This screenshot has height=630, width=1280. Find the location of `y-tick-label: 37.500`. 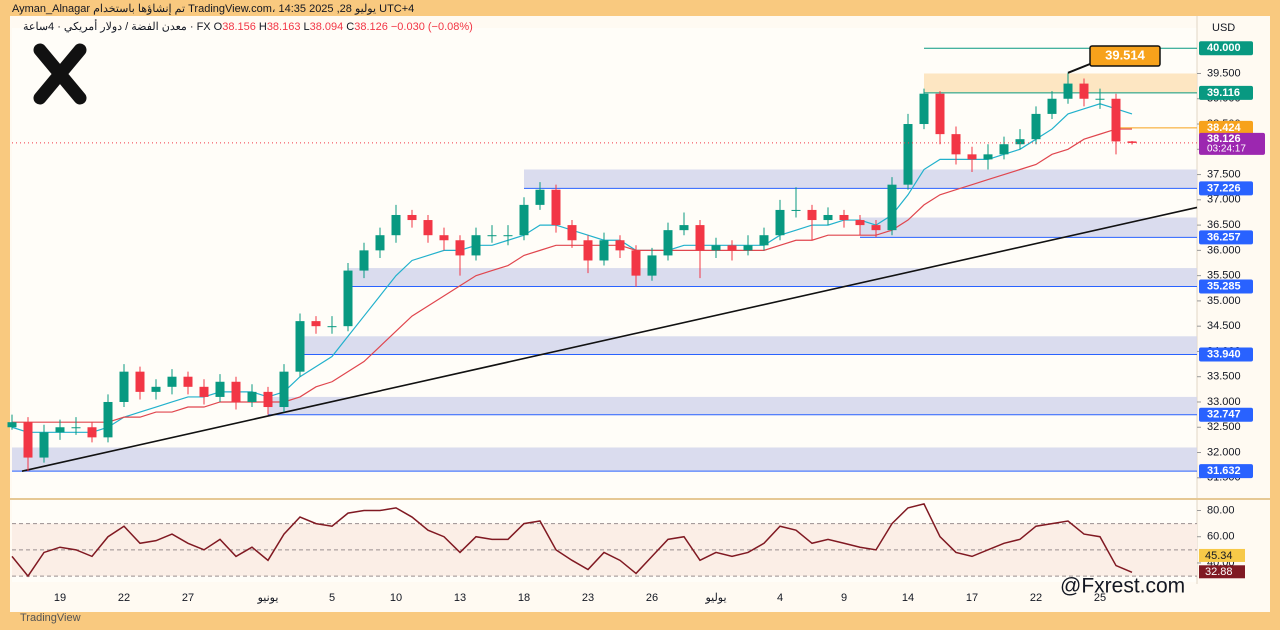

y-tick-label: 37.500 is located at coordinates (1224, 174).